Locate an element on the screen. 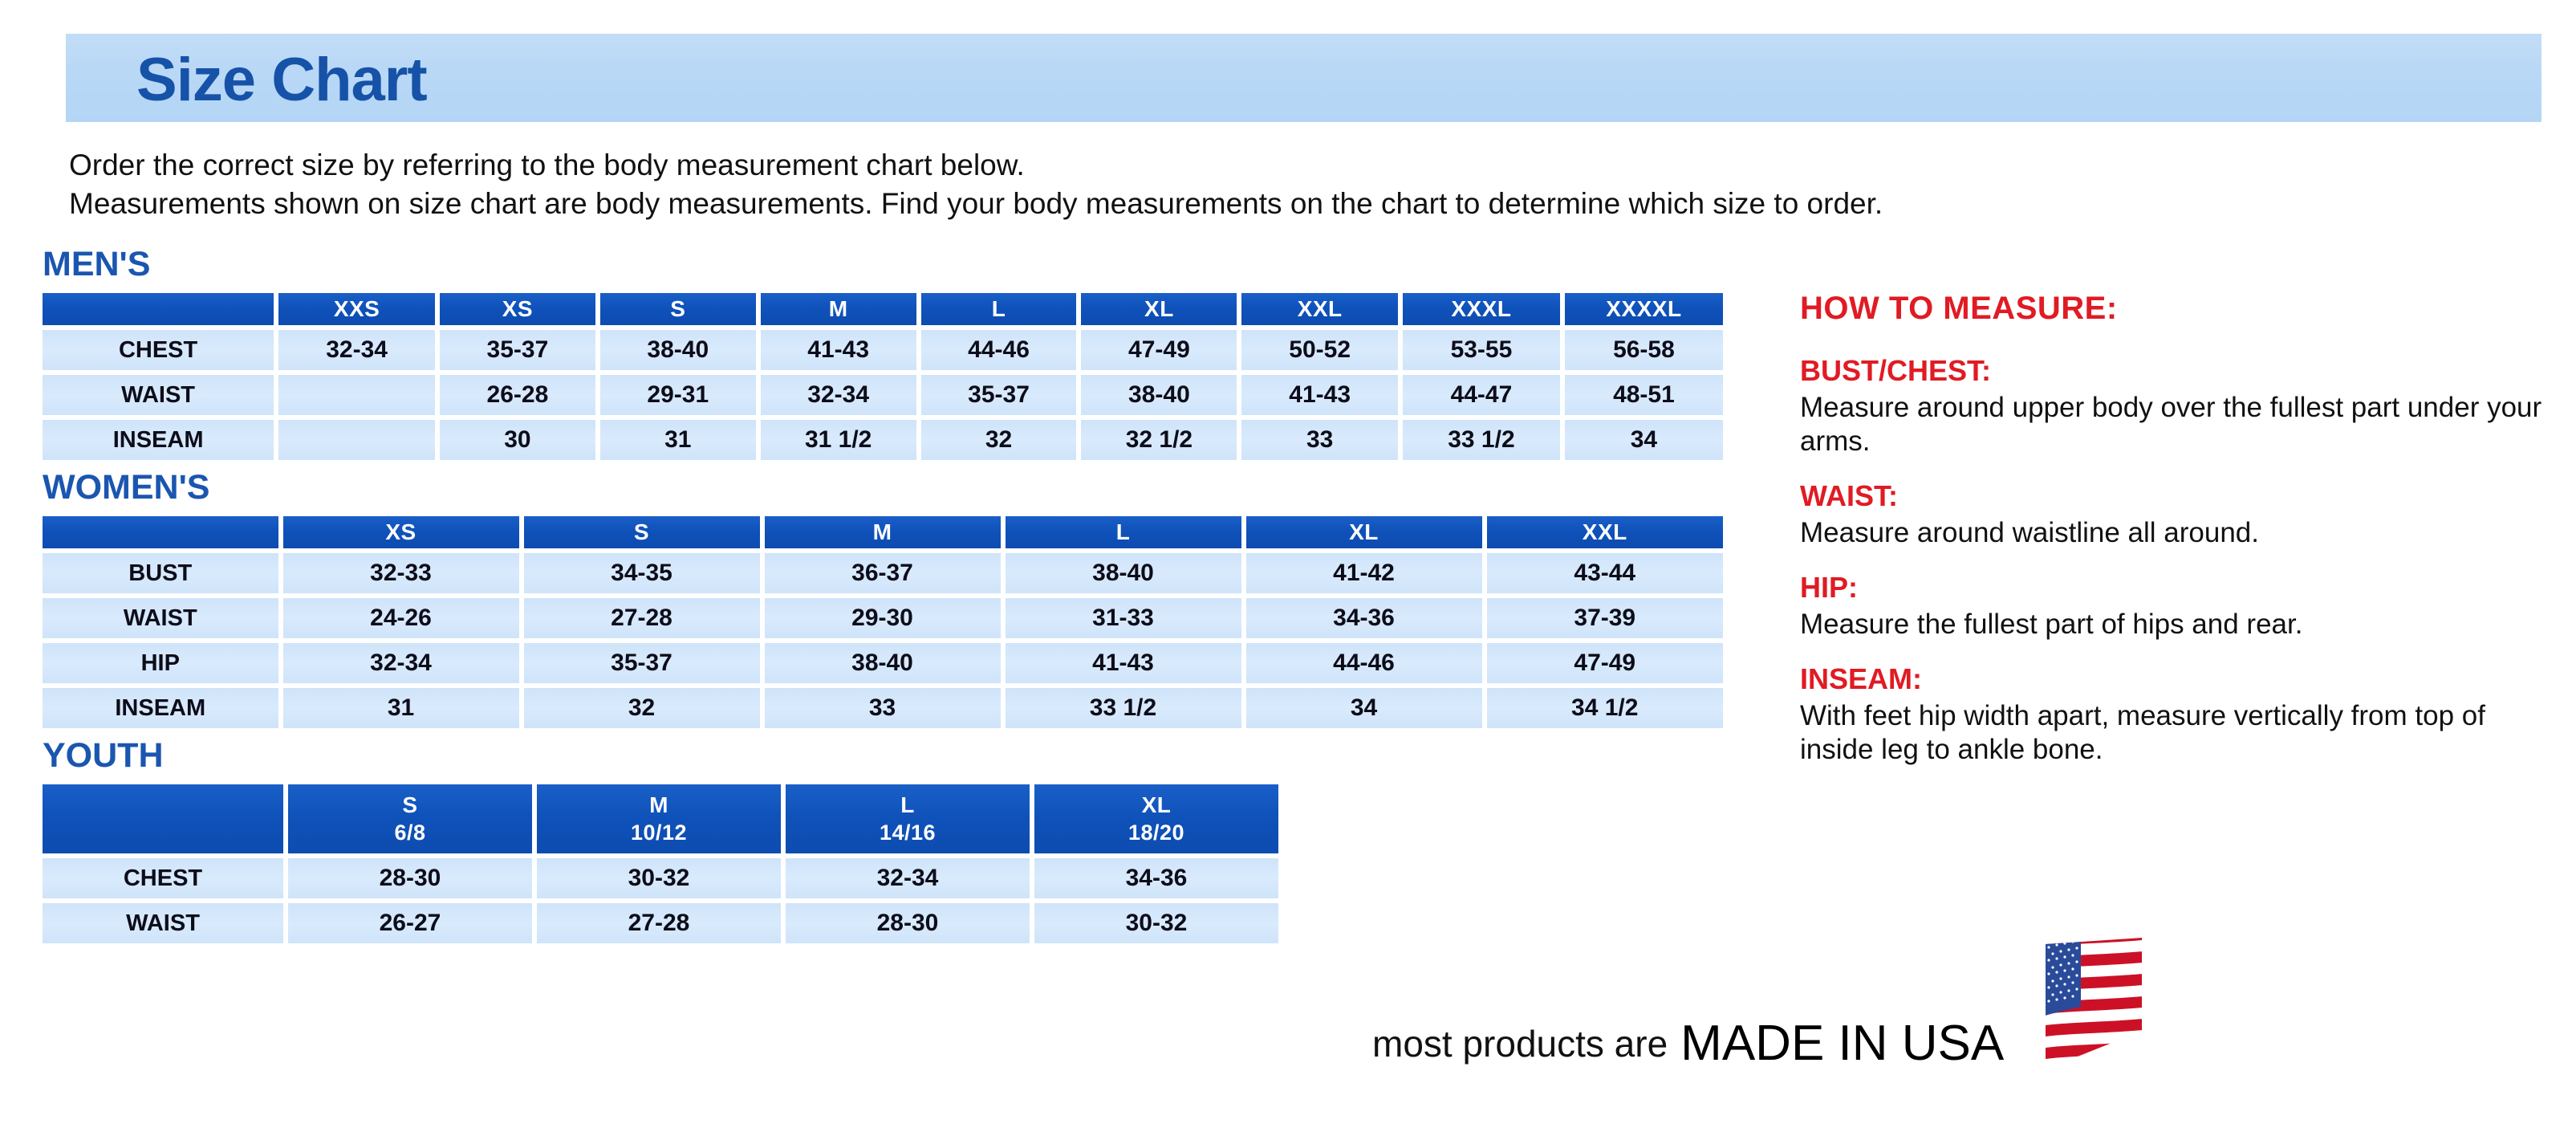  womens-row-label-inseam: INSEAM is located at coordinates (160, 708).